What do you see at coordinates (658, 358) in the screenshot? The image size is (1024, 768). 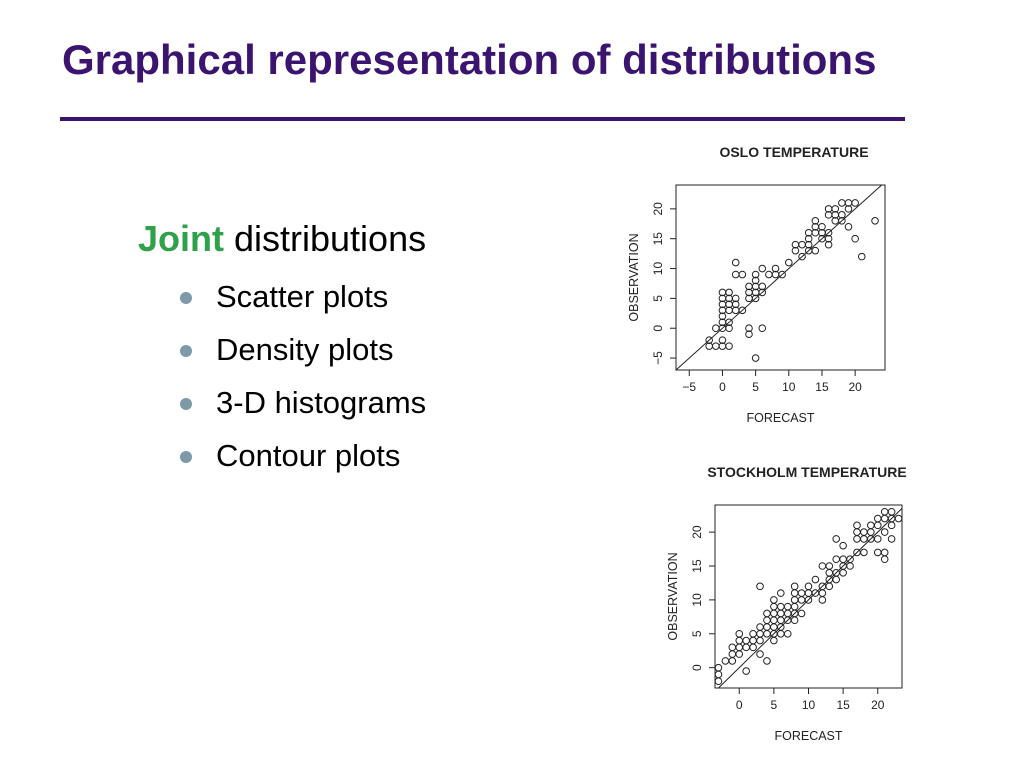 I see `y-tick-label: −5` at bounding box center [658, 358].